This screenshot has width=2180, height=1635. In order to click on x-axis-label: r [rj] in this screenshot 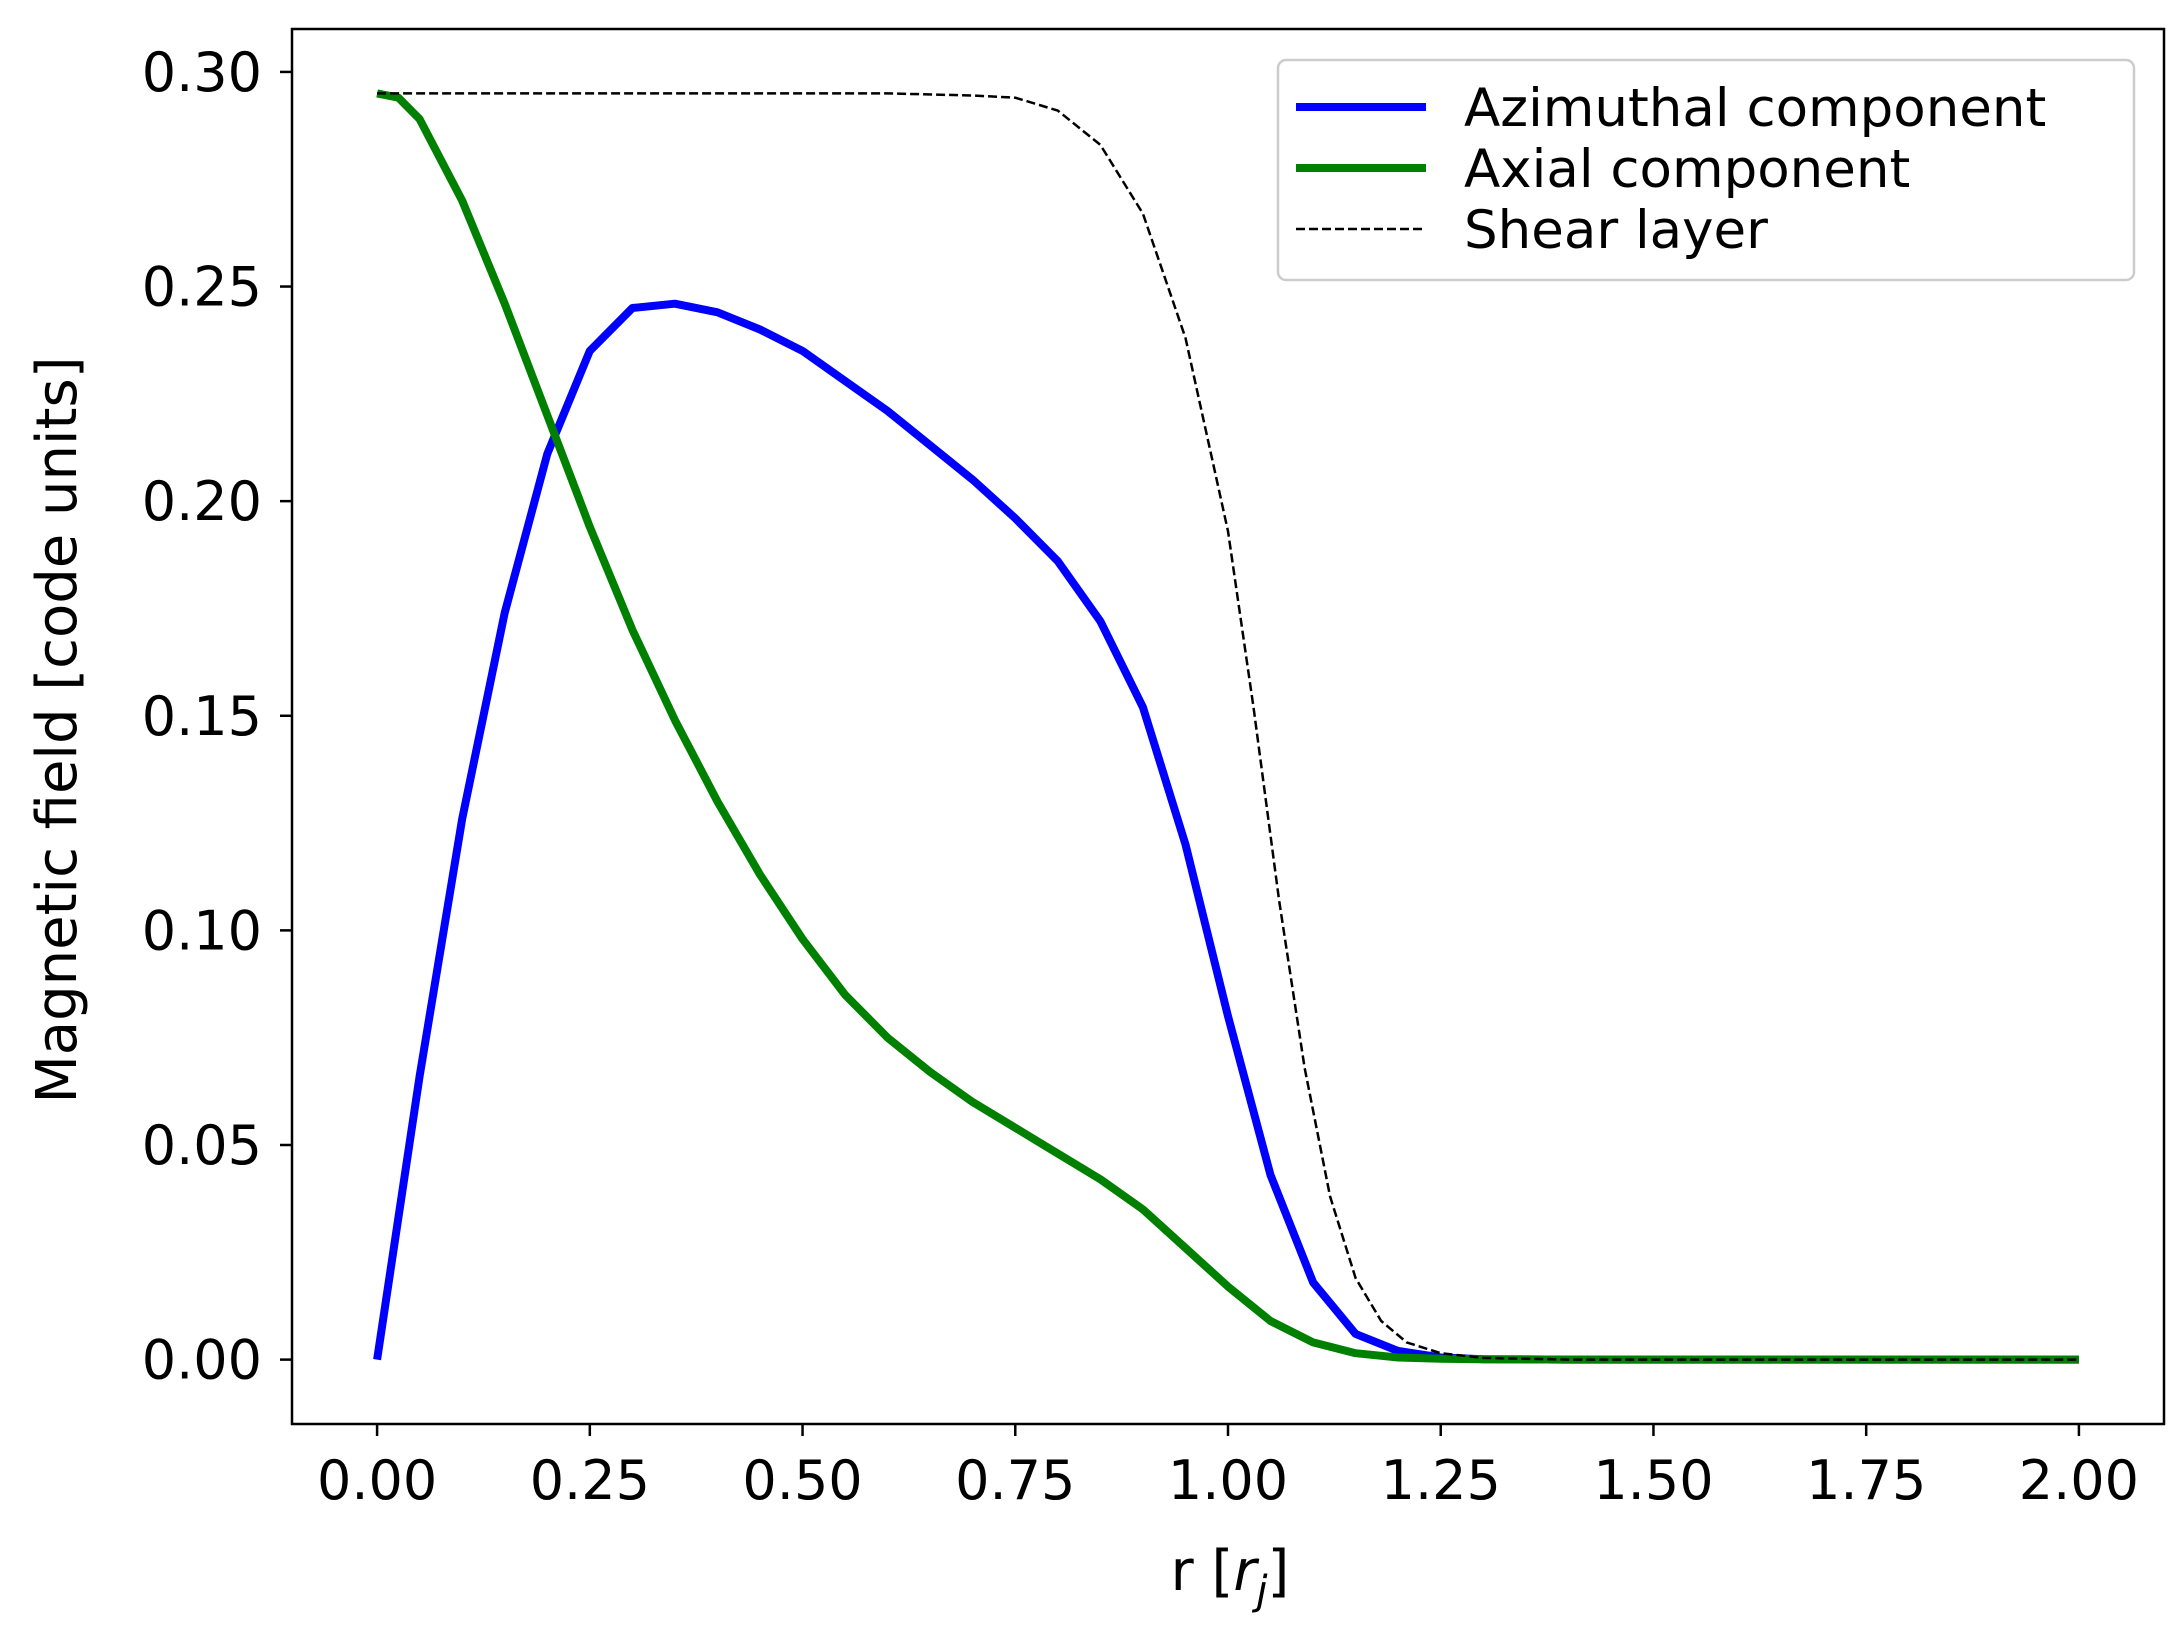, I will do `click(1230, 1576)`.